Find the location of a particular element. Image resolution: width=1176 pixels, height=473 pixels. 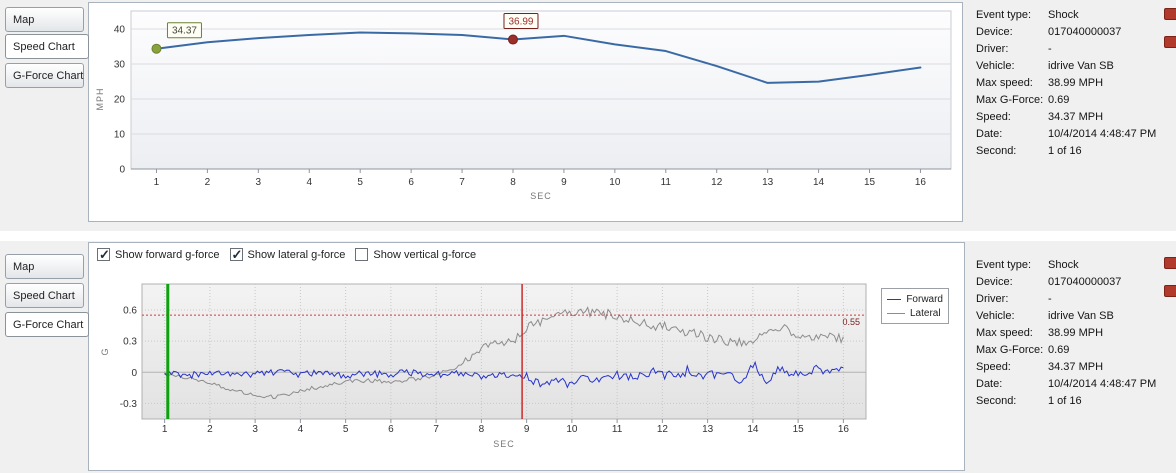

tab-label: Map is located at coordinates (24, 266).